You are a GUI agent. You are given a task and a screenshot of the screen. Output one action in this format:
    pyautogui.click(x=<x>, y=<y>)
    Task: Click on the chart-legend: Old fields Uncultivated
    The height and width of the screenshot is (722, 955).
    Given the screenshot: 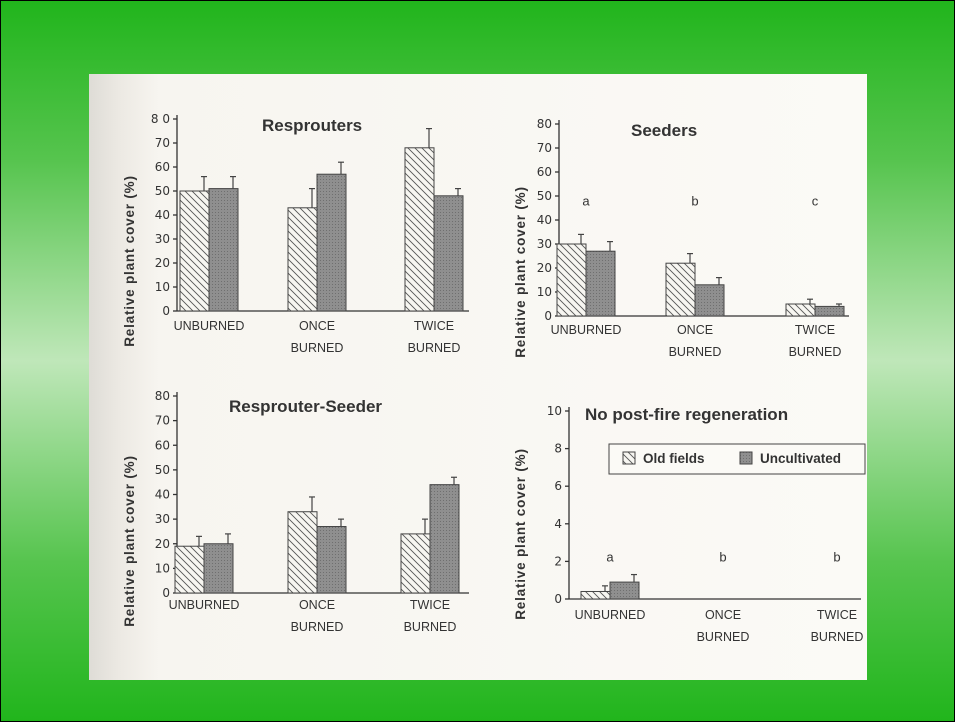 What is the action you would take?
    pyautogui.click(x=737, y=459)
    